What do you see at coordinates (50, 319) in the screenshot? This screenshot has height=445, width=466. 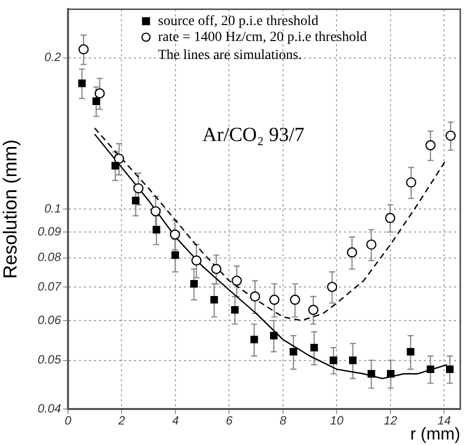 I see `y-tick-label: 0.06` at bounding box center [50, 319].